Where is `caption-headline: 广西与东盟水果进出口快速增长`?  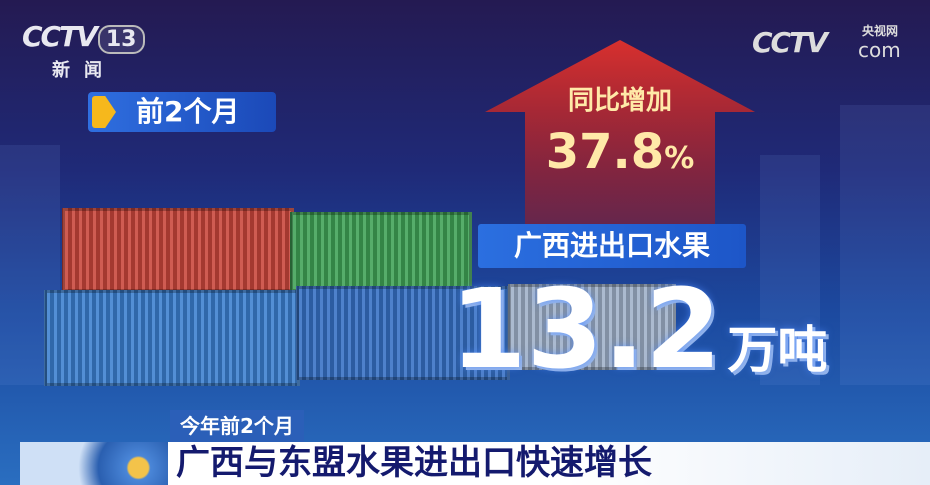 caption-headline: 广西与东盟水果进出口快速增长 is located at coordinates (414, 463).